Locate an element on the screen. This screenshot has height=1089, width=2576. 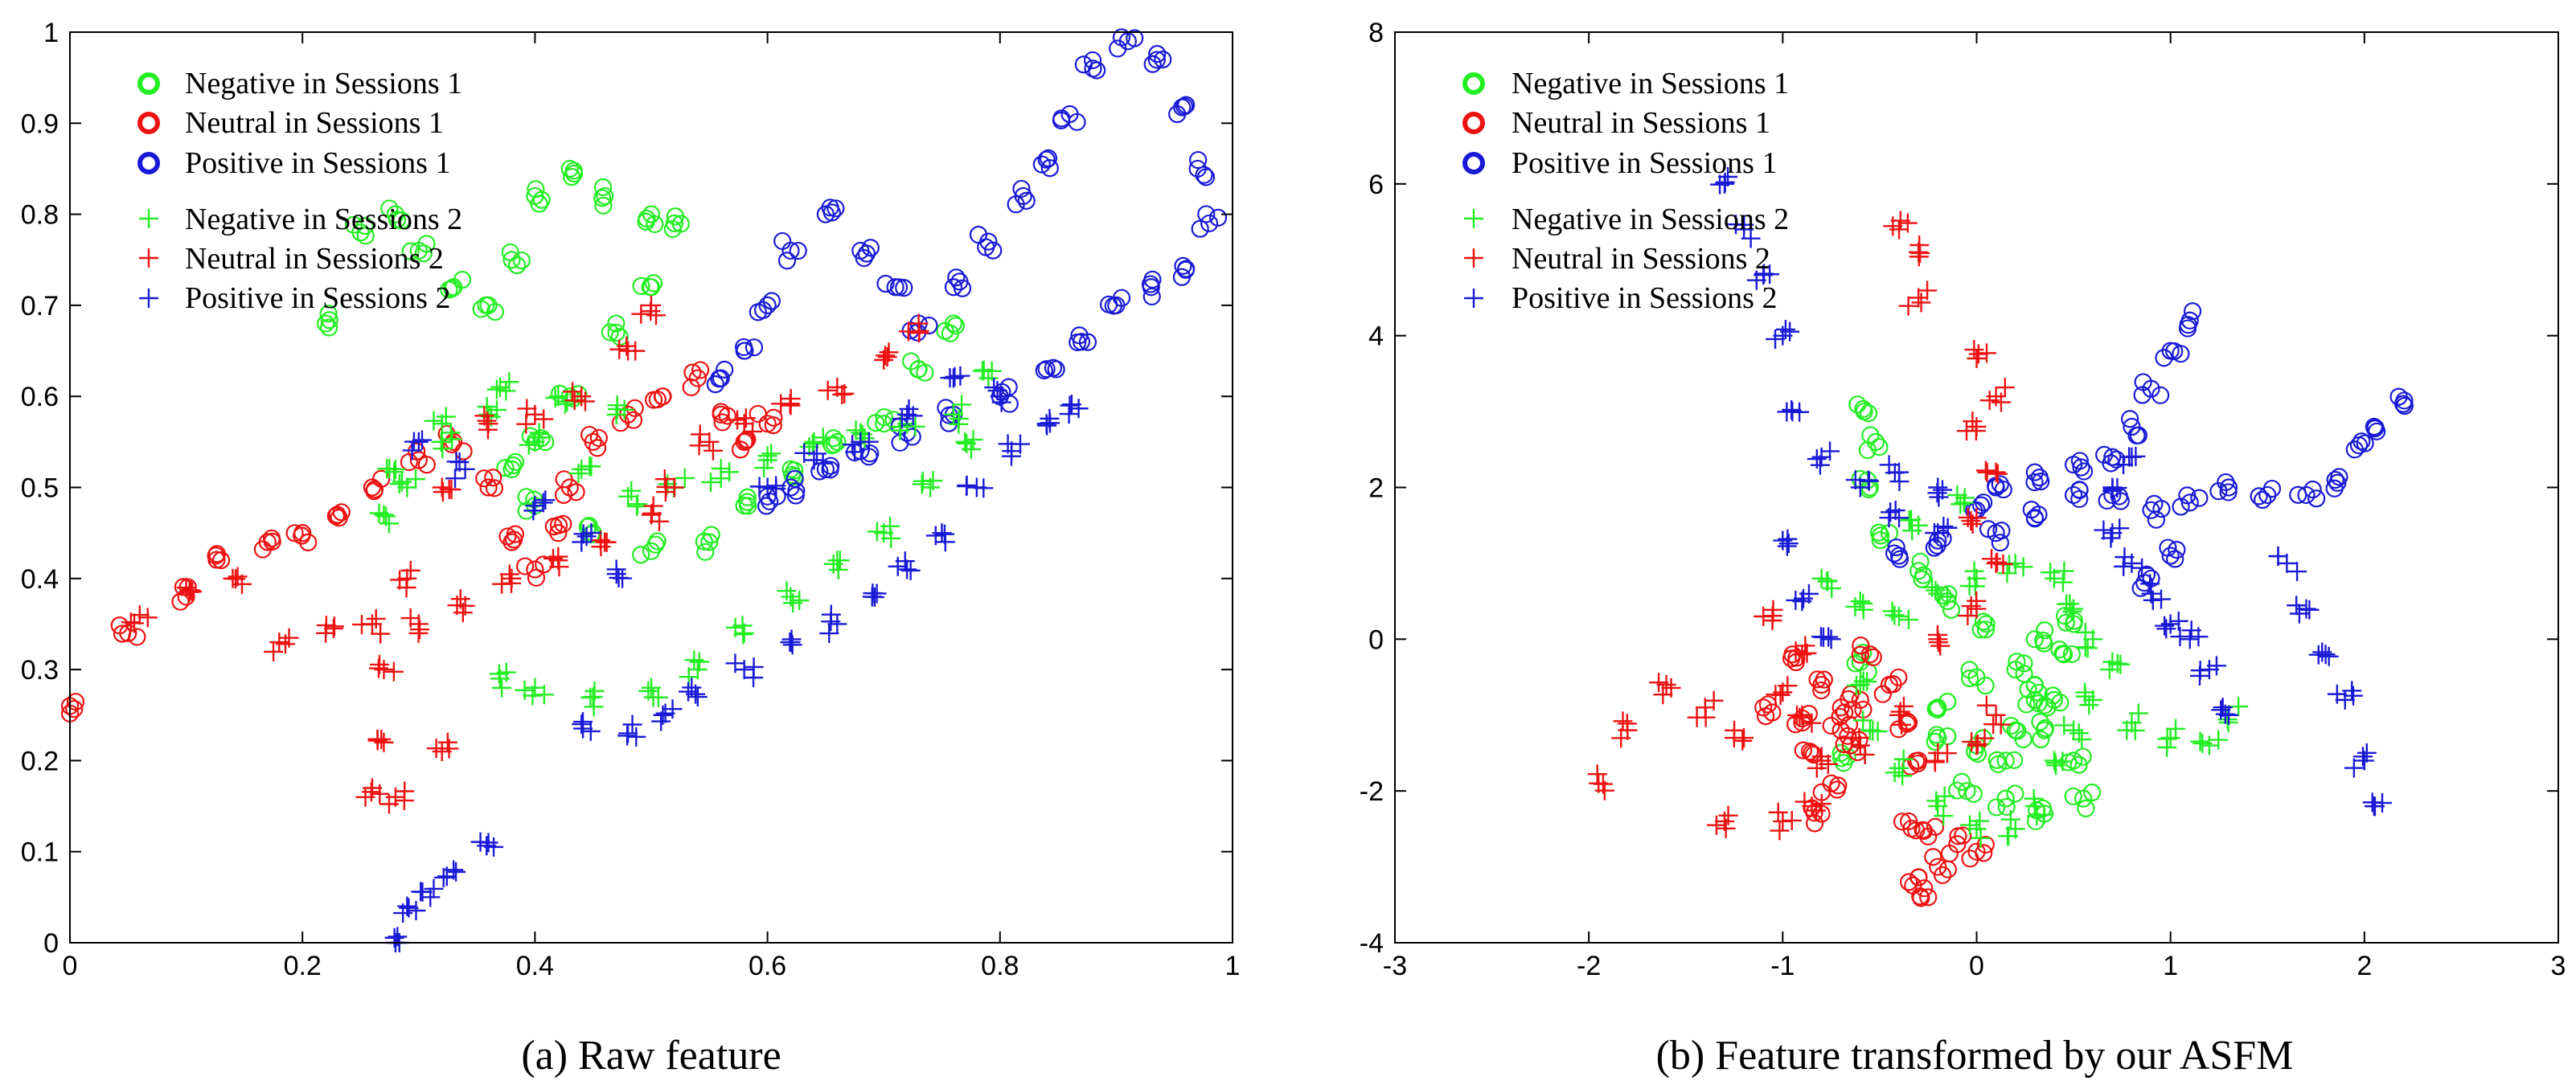
legend-label-pos-s1: Positive in Sessions 1 is located at coordinates (317, 163).